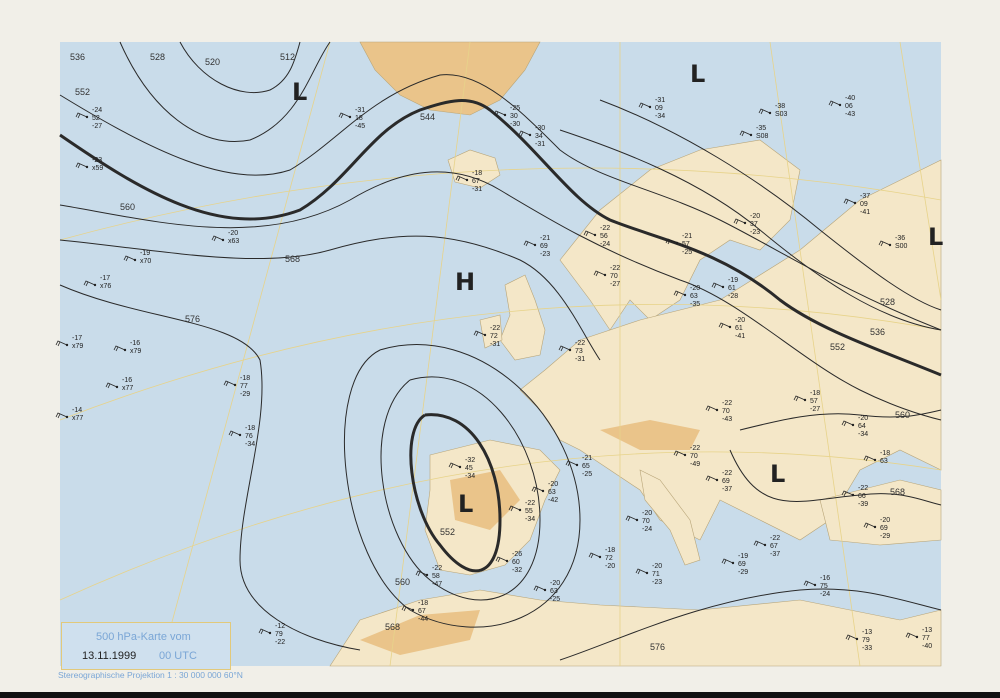  I want to click on station-height: 65, so click(586, 466).